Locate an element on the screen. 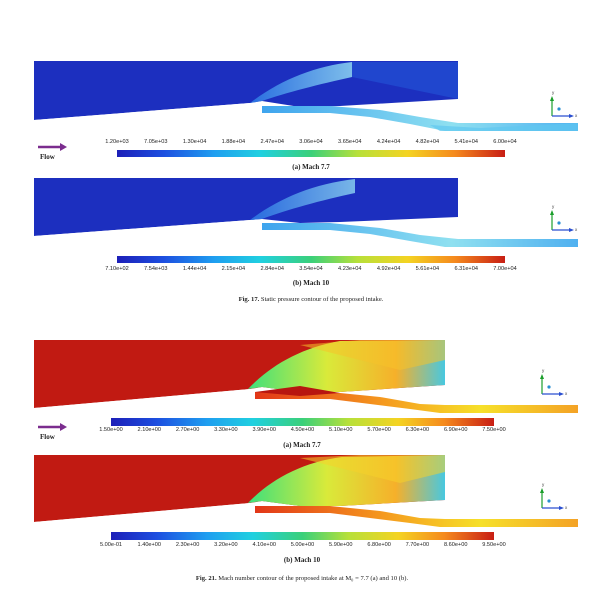 The image size is (605, 605). colorbar-tick-label: 3.06e+04 is located at coordinates (311, 142).